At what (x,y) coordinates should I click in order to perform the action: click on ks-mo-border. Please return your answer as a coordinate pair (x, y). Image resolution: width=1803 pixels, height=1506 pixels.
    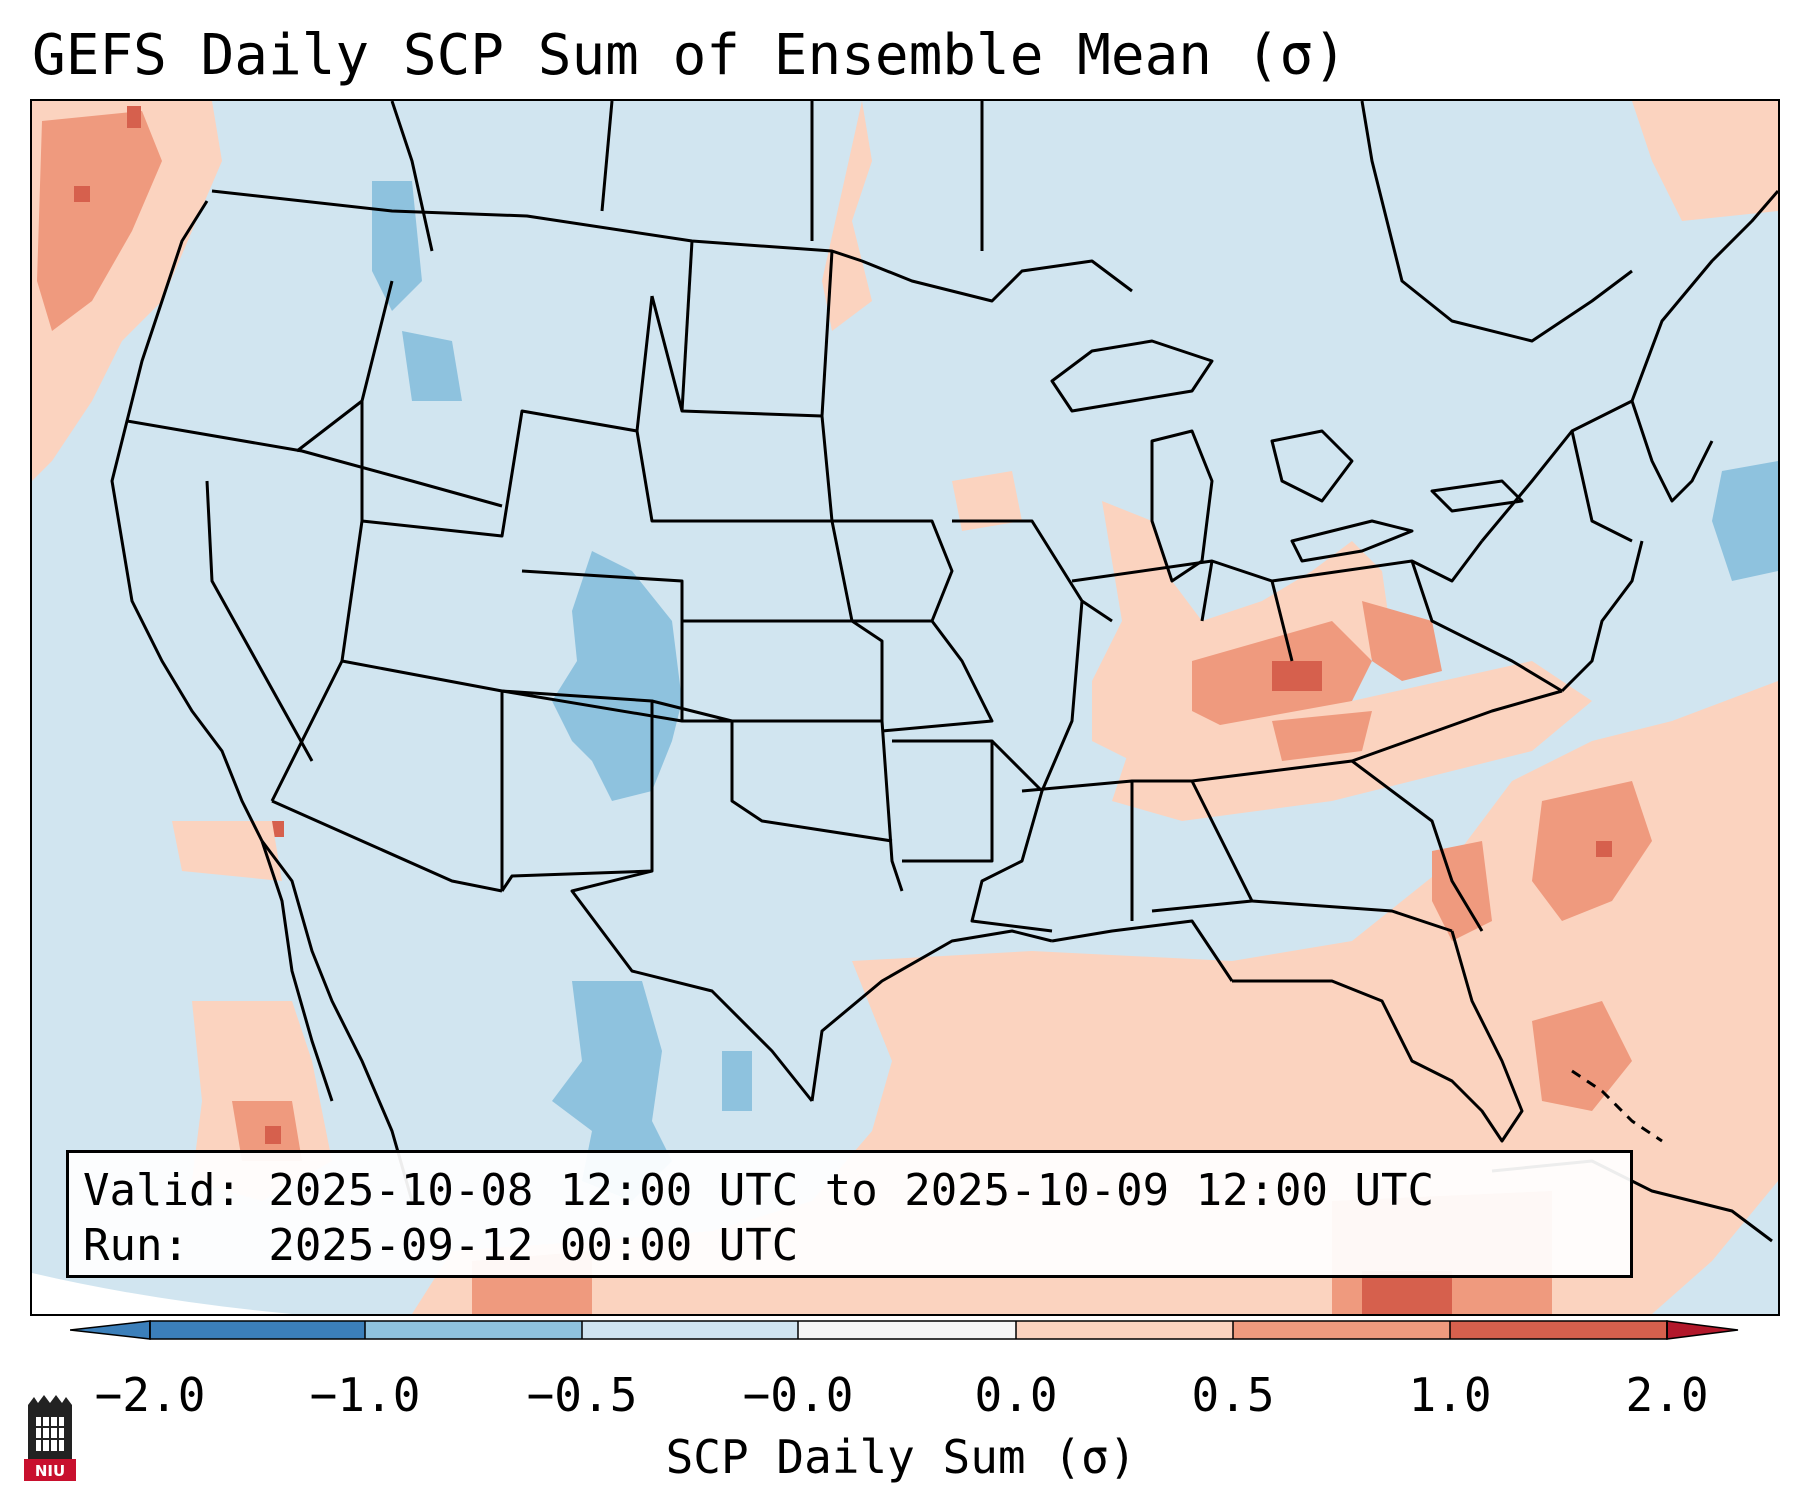
    Looking at the image, I should click on (867, 670).